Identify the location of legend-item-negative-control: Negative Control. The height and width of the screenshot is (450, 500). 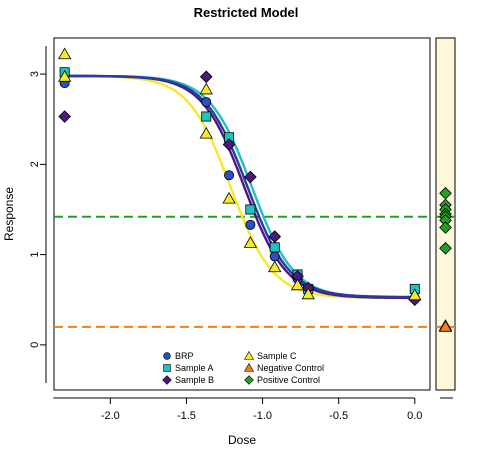
(283, 367).